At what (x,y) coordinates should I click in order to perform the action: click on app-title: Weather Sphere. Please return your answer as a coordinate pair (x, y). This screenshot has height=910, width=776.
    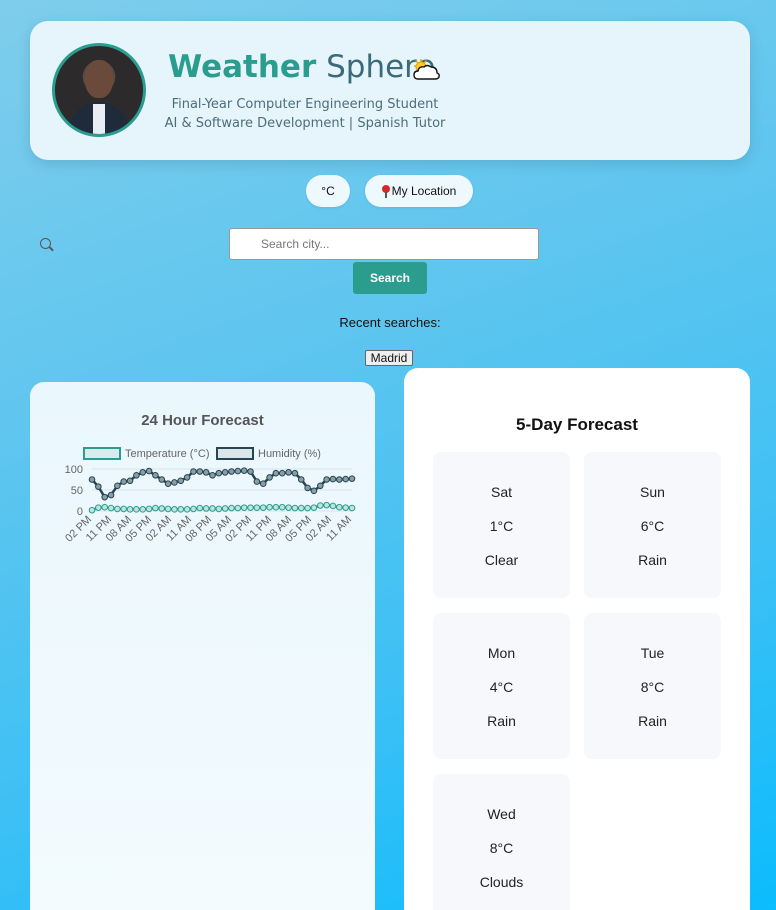
    Looking at the image, I should click on (301, 67).